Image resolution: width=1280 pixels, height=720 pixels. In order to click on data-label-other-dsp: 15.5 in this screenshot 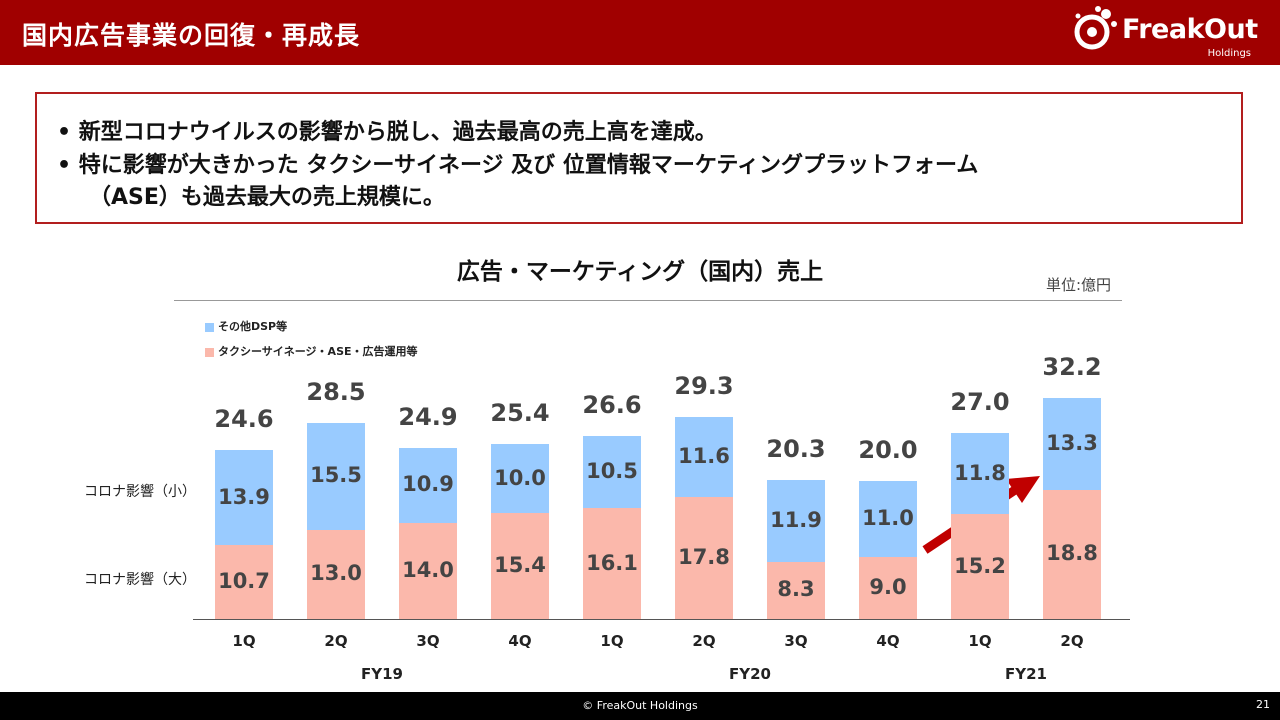, I will do `click(336, 475)`.